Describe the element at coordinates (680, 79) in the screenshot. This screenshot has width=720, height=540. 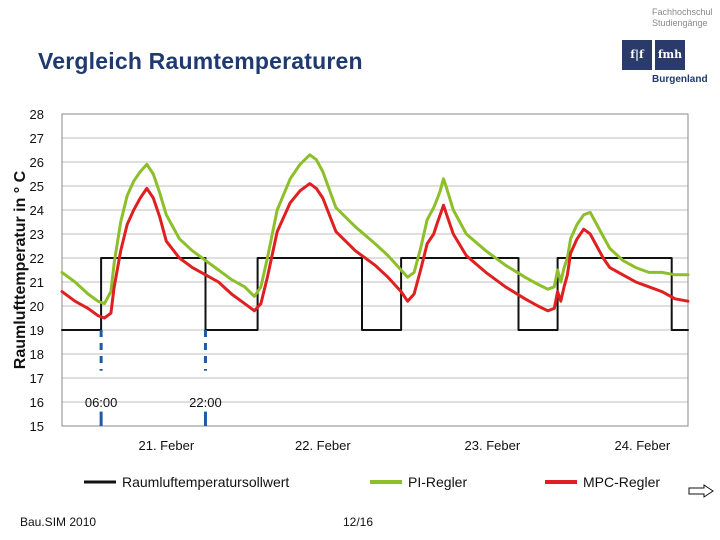
I see `logo-place: Burgenland` at that location.